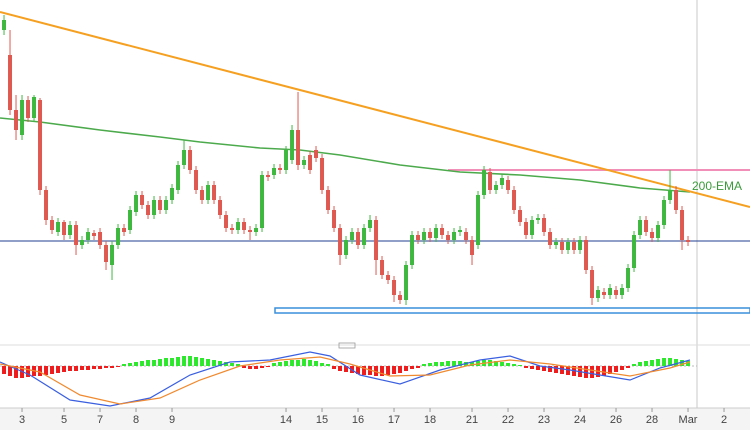 The height and width of the screenshot is (430, 750). What do you see at coordinates (717, 186) in the screenshot?
I see `annotation: 200-EMA` at bounding box center [717, 186].